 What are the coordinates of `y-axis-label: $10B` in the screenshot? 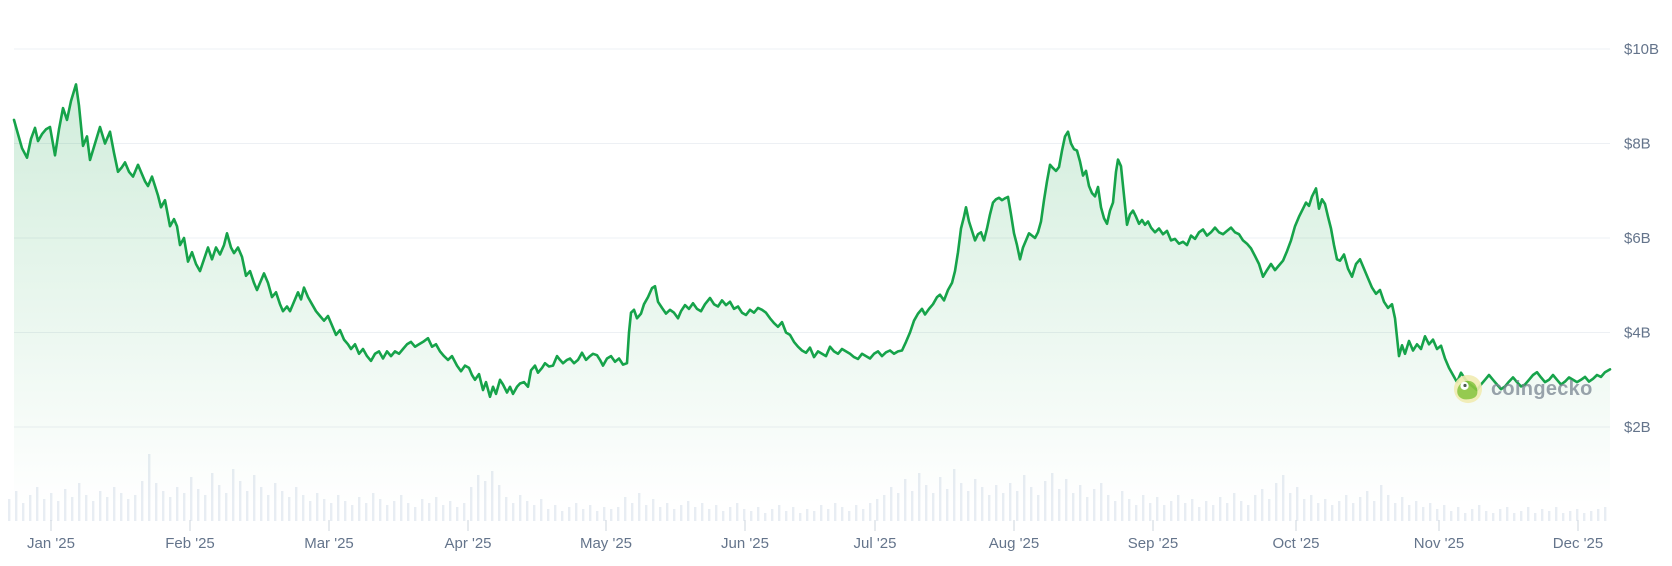 It's located at (1641, 49).